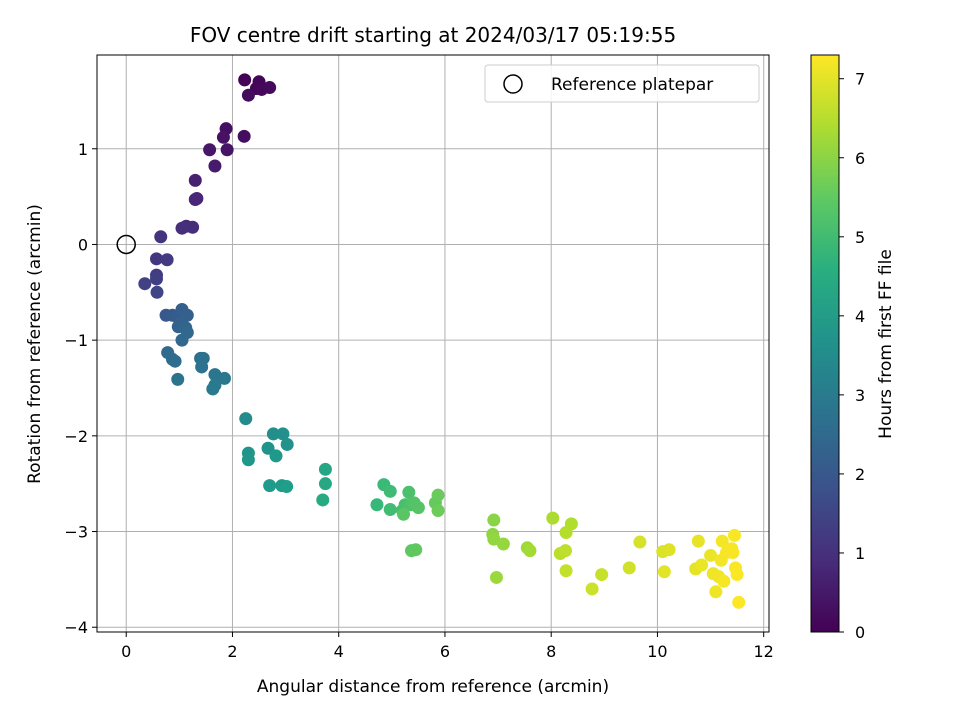  Describe the element at coordinates (632, 85) in the screenshot. I see `legend-entry-reference: Reference platepar` at that location.